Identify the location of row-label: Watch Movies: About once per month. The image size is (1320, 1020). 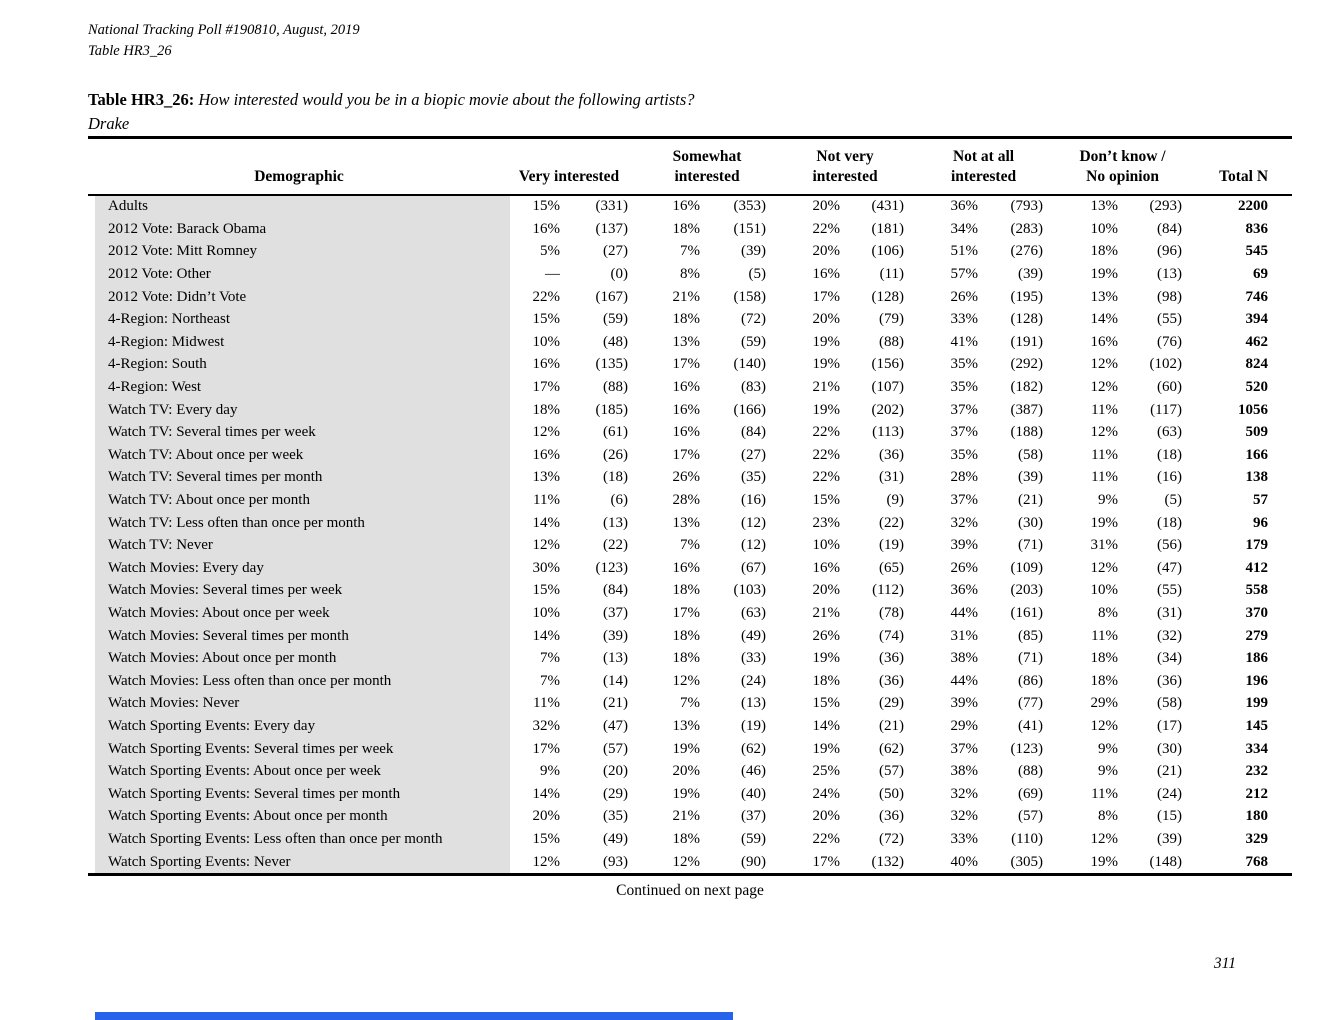
(299, 658).